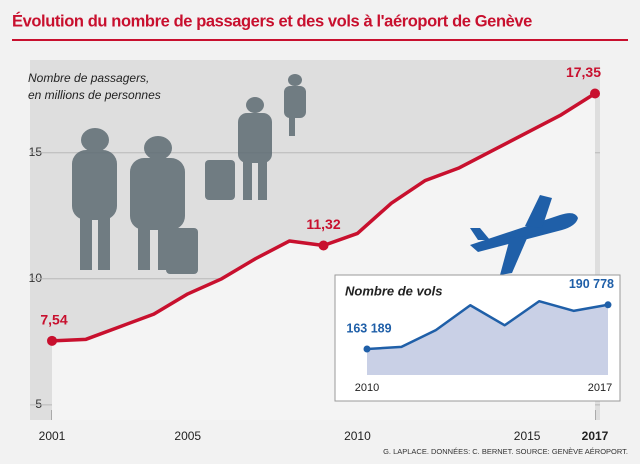  What do you see at coordinates (323, 224) in the screenshot?
I see `data-label: 11,32` at bounding box center [323, 224].